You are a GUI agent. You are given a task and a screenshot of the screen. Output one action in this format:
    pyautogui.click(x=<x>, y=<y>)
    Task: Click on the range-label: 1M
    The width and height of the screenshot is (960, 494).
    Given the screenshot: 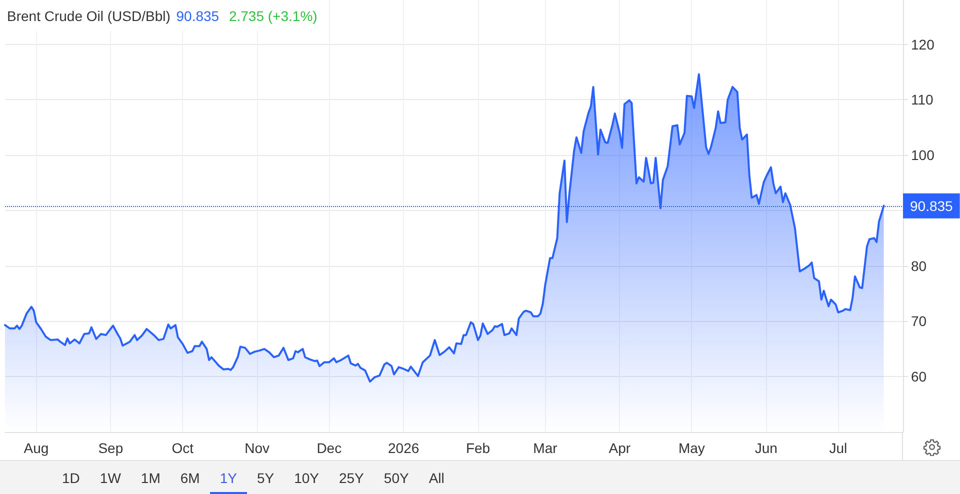 What is the action you would take?
    pyautogui.click(x=150, y=478)
    